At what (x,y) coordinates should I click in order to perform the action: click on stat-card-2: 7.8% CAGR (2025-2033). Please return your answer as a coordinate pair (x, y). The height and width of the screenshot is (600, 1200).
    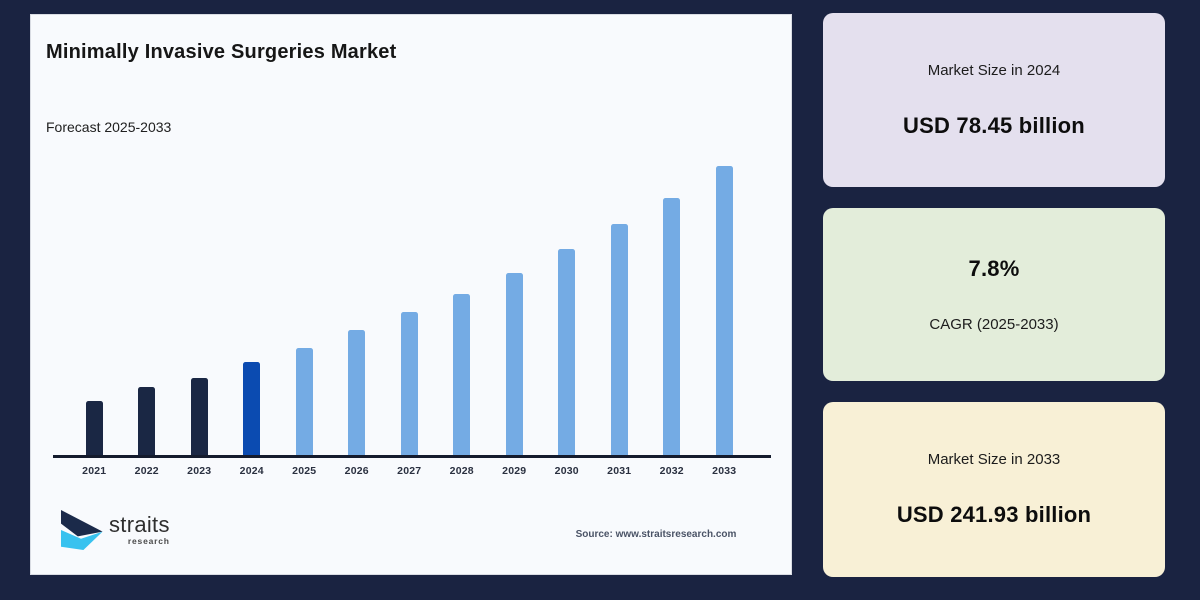
    Looking at the image, I should click on (994, 294).